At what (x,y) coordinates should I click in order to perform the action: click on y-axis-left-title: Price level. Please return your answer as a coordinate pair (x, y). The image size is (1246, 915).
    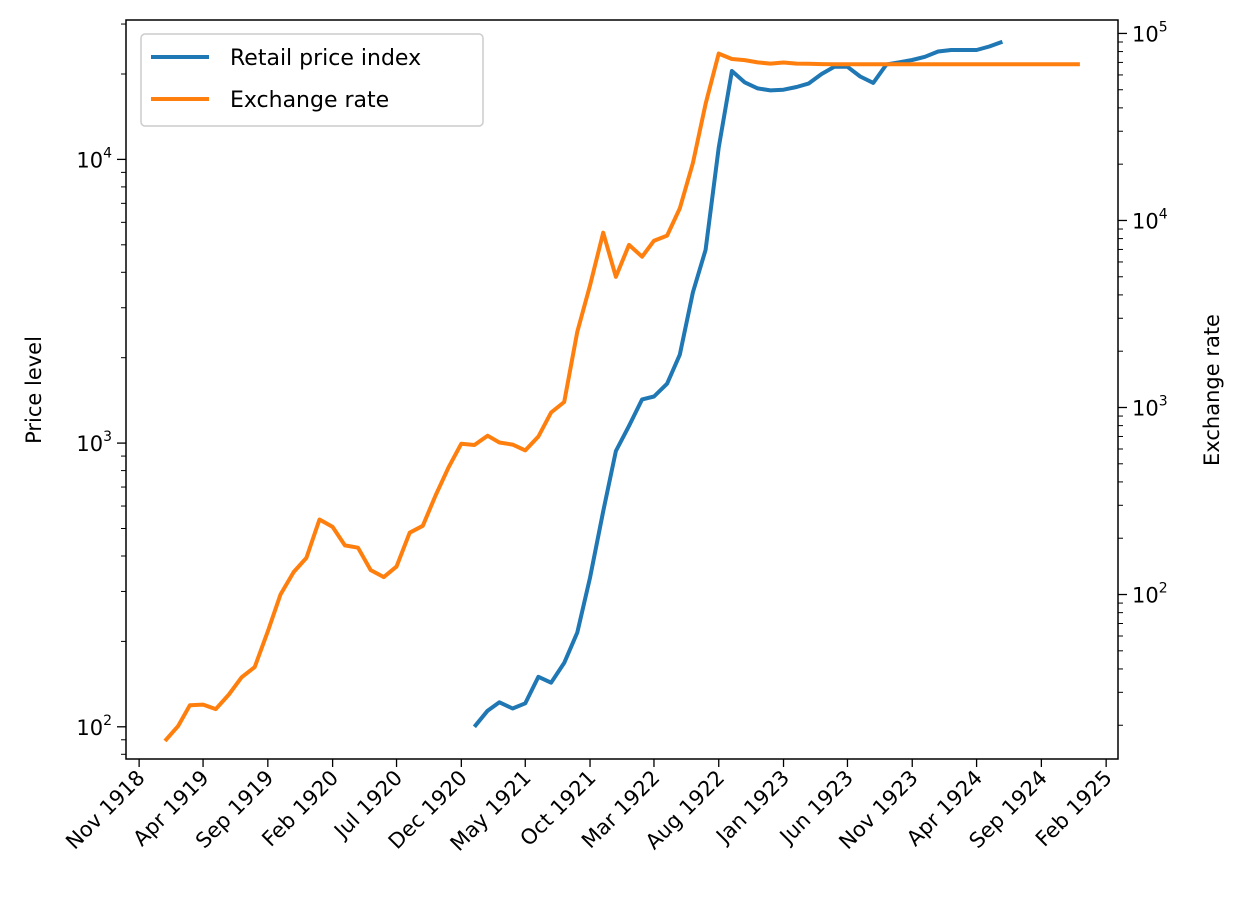
    Looking at the image, I should click on (34, 390).